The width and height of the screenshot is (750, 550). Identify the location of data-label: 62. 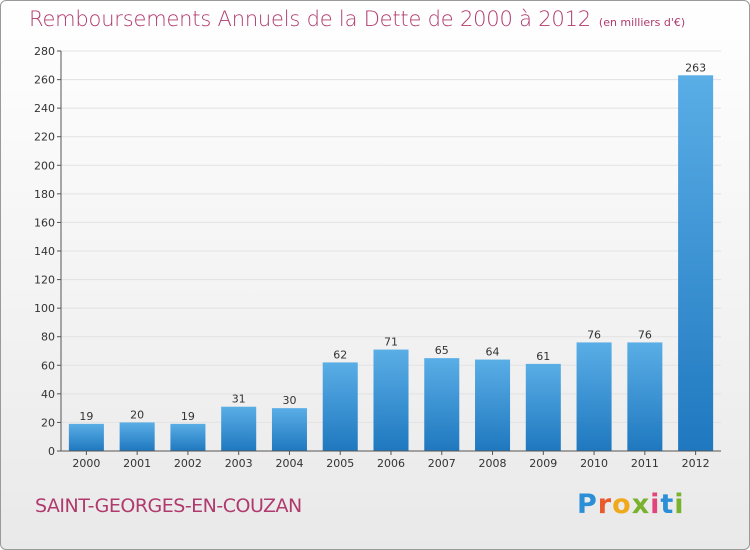
(340, 354).